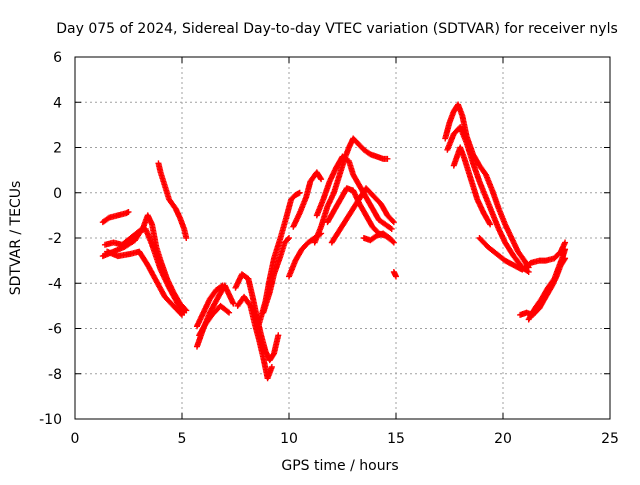 This screenshot has width=640, height=485. I want to click on series-arc-l, so click(276, 275).